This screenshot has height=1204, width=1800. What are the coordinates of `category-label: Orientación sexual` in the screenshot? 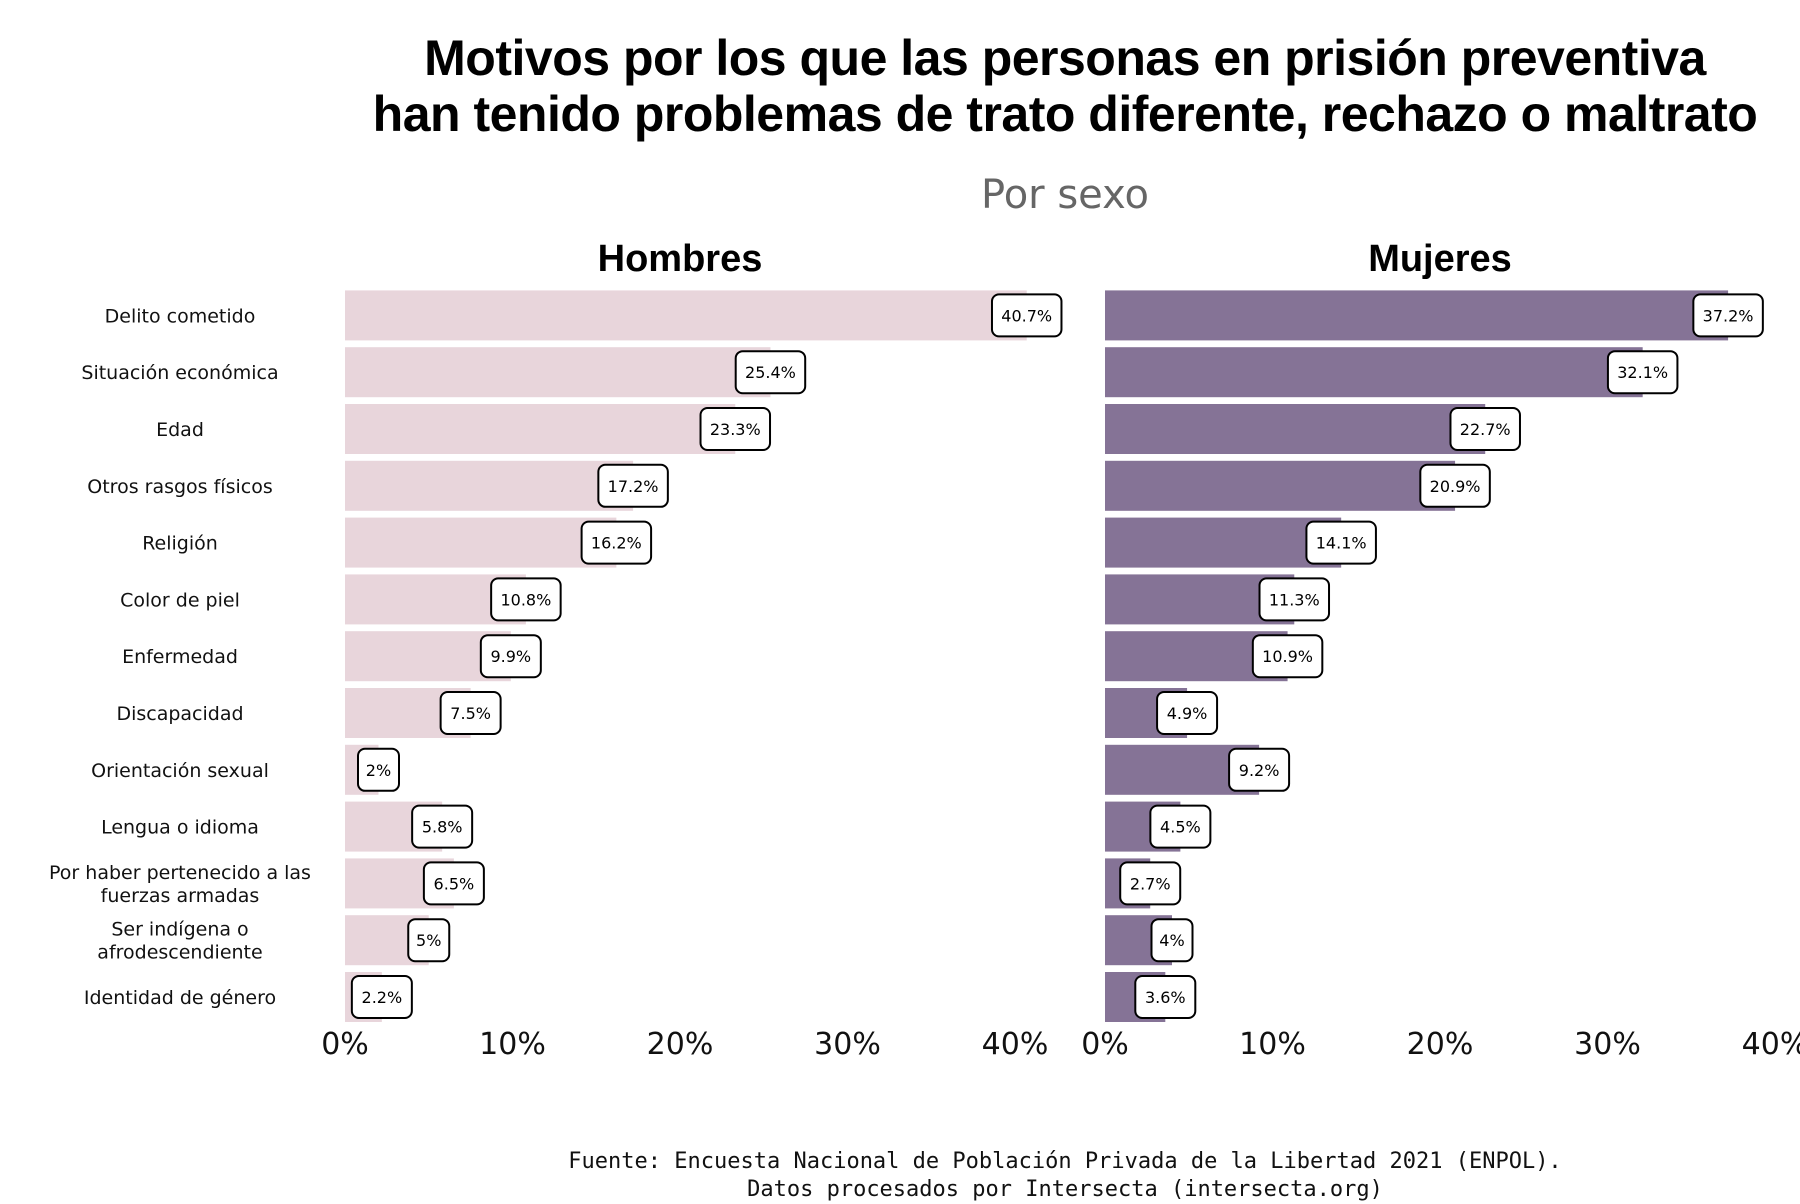 It's located at (180, 771).